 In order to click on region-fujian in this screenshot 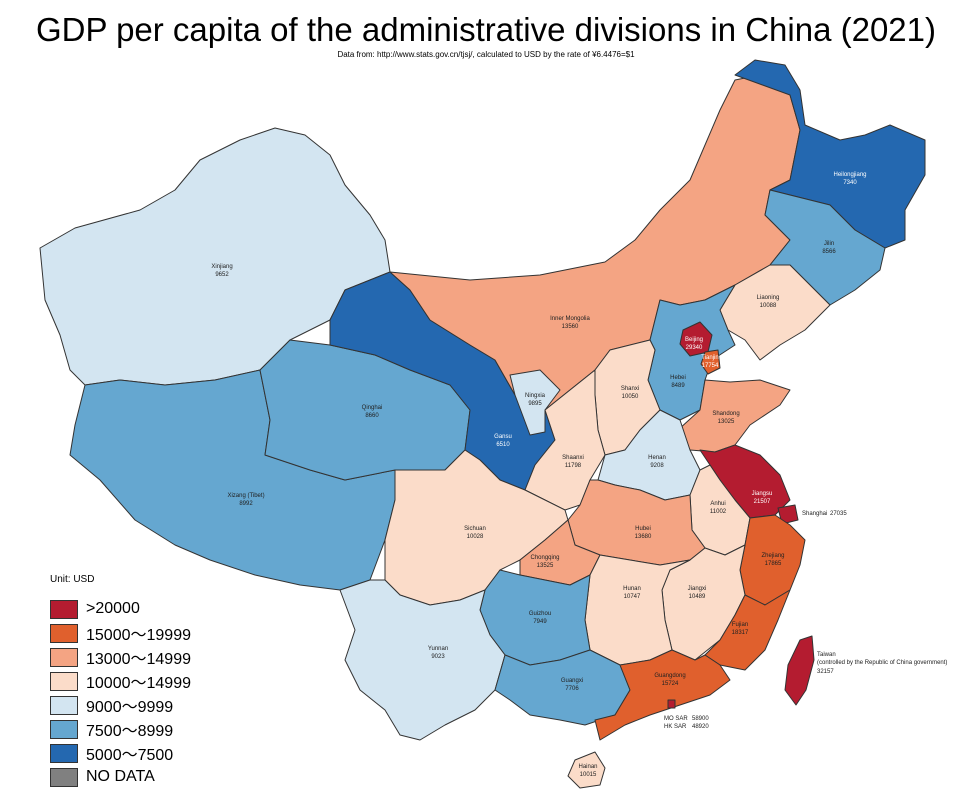, I will do `click(747, 630)`.